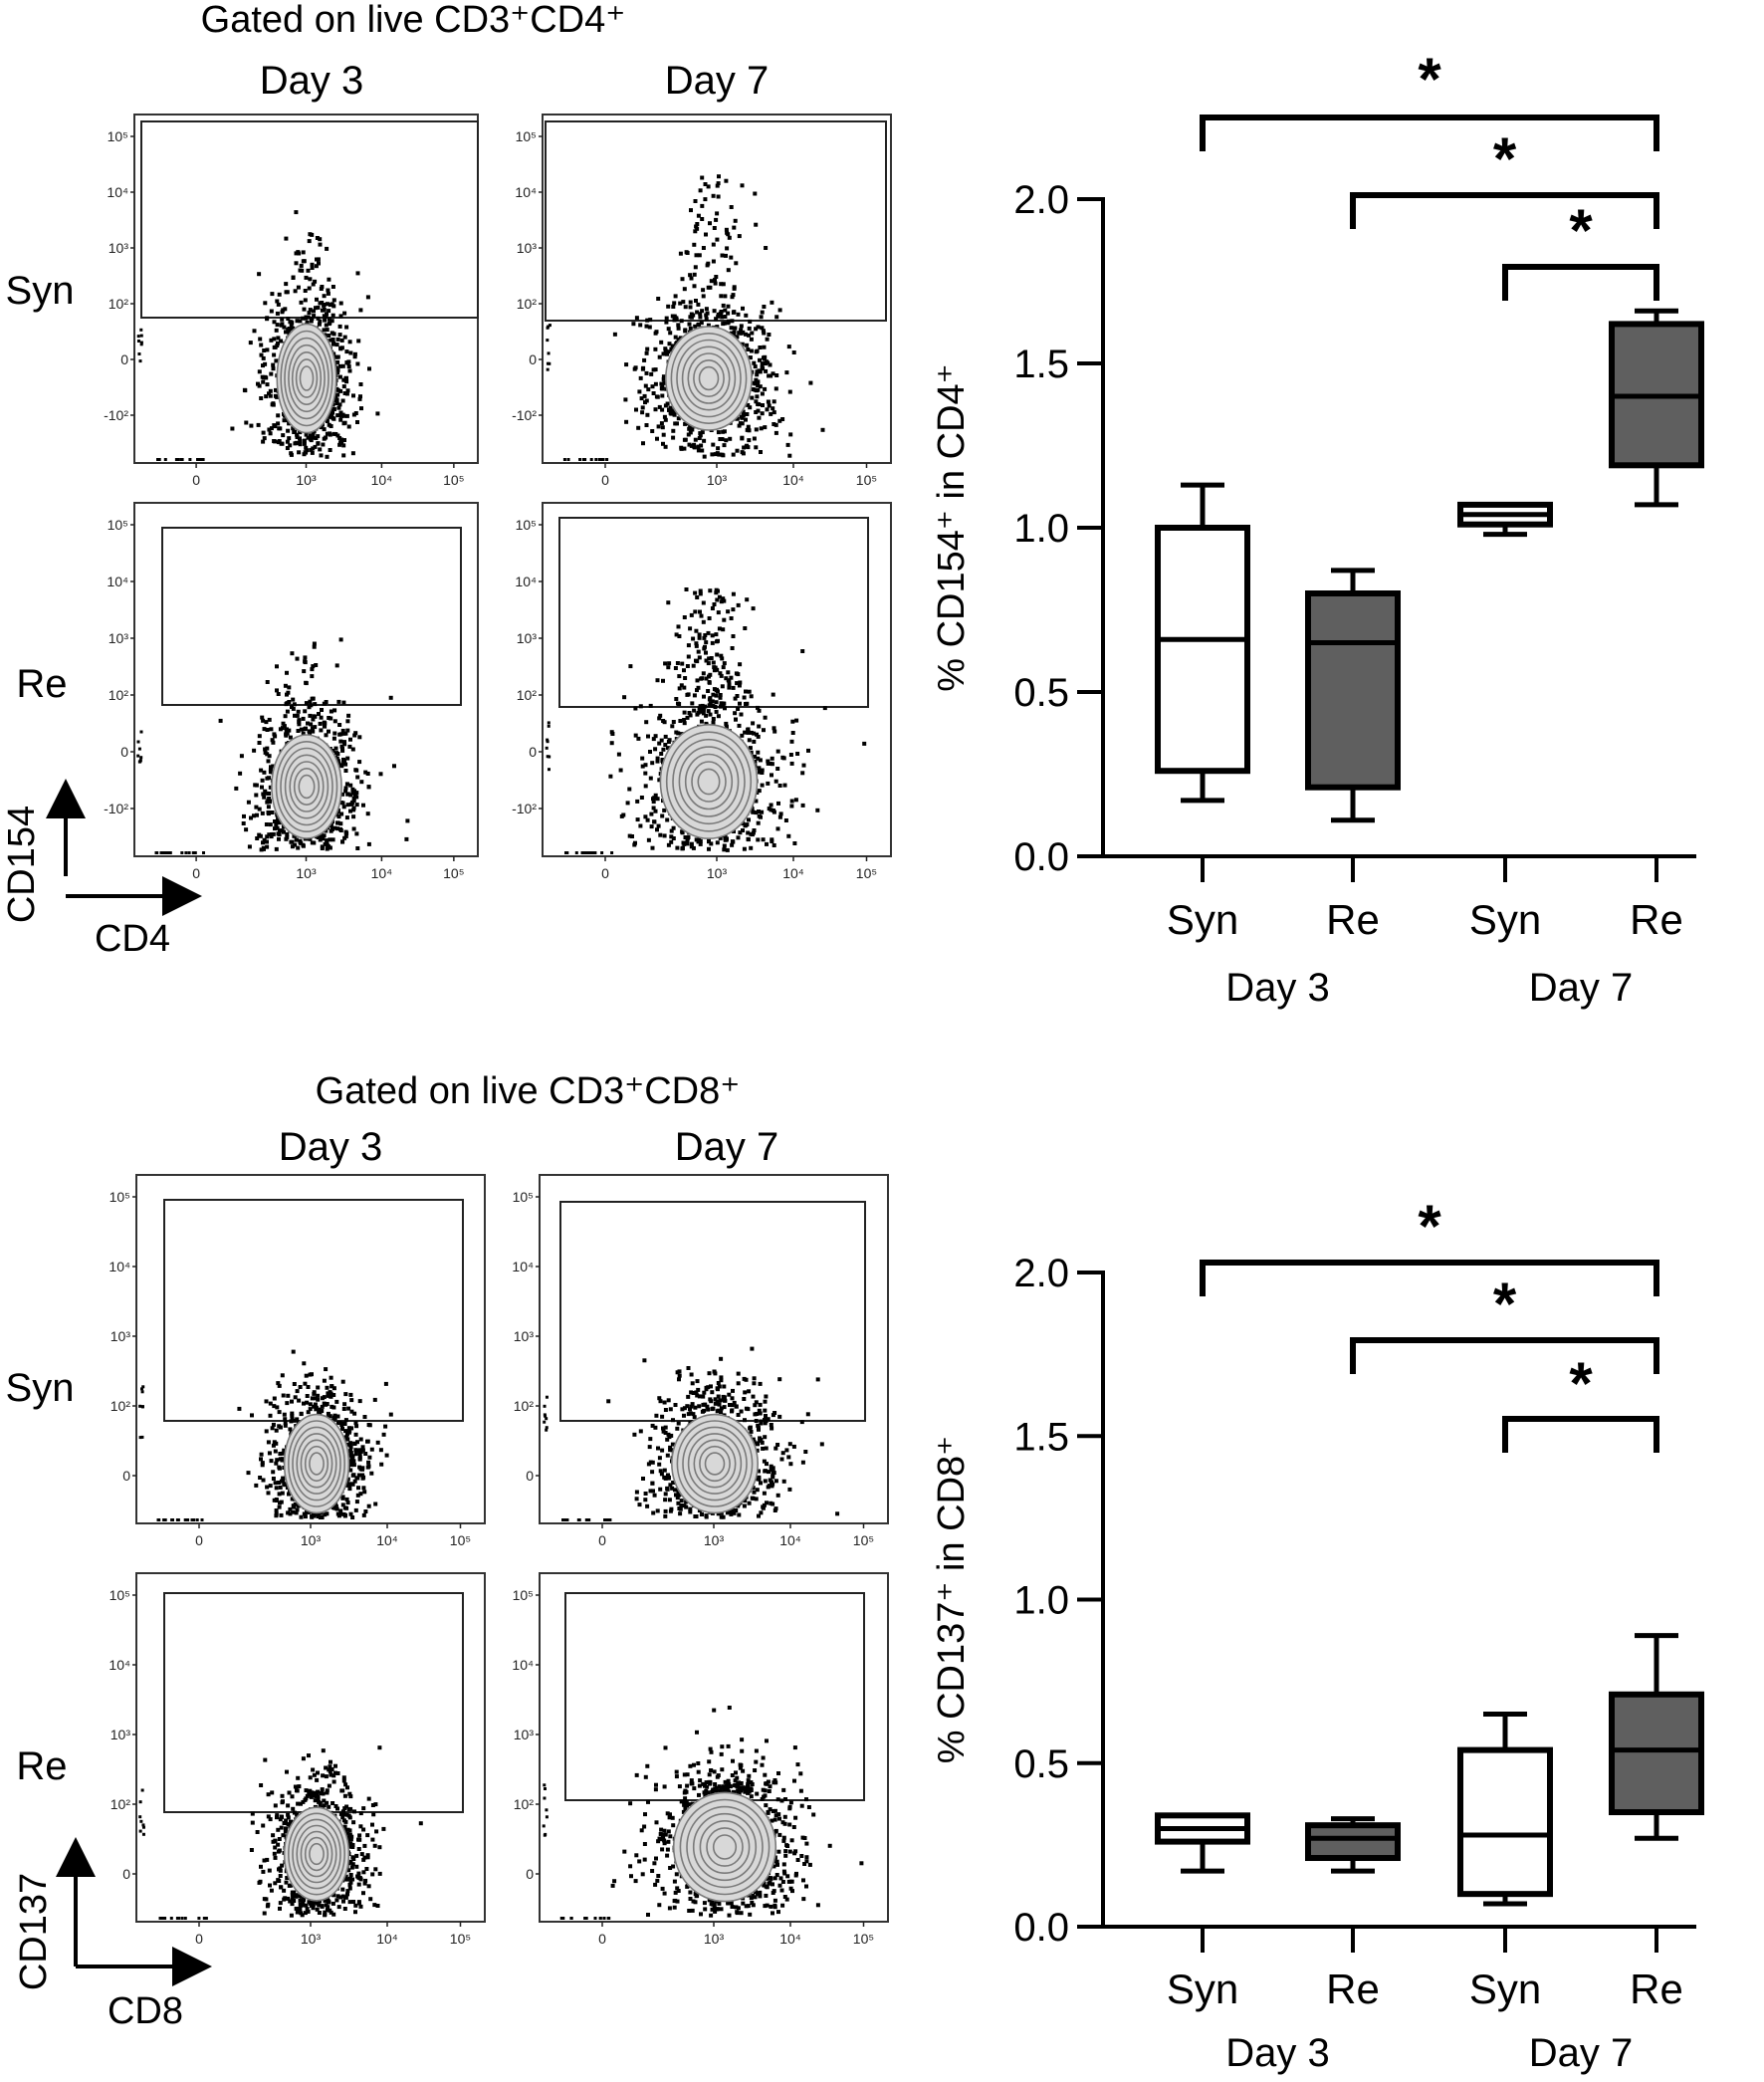 Image resolution: width=1764 pixels, height=2082 pixels. Describe the element at coordinates (952, 527) in the screenshot. I see `y-axis-label: % CD154⁺ in CD4⁺` at that location.